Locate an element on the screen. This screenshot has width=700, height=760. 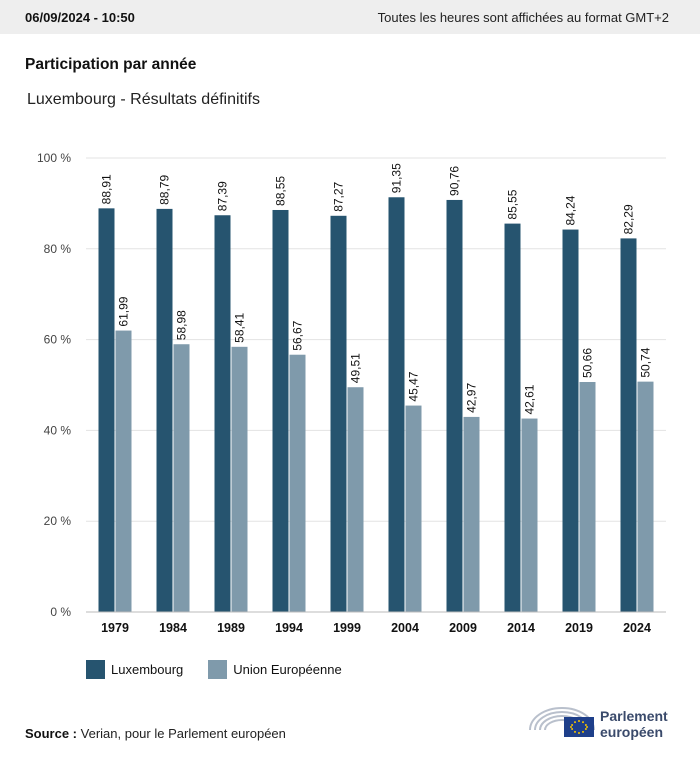
x-tick-label: 2014 is located at coordinates (521, 628).